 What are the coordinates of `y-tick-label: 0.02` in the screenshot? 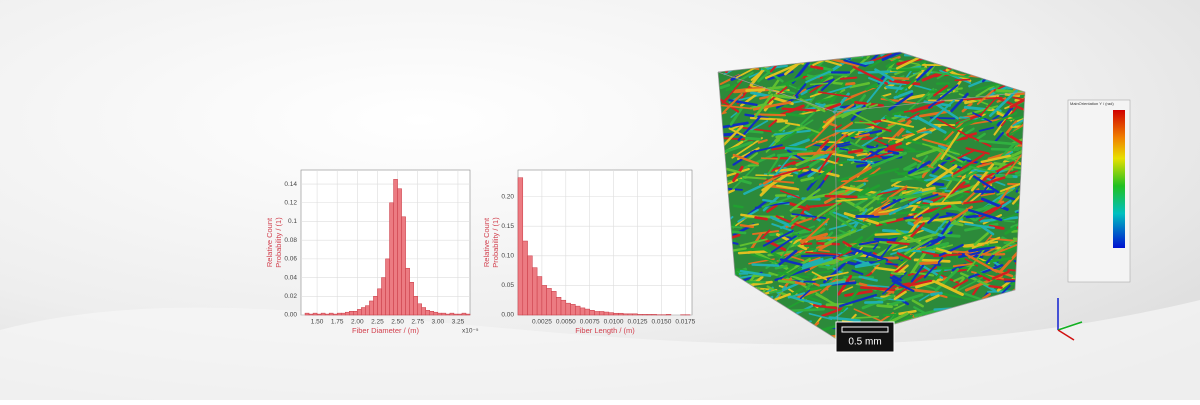 It's located at (290, 296).